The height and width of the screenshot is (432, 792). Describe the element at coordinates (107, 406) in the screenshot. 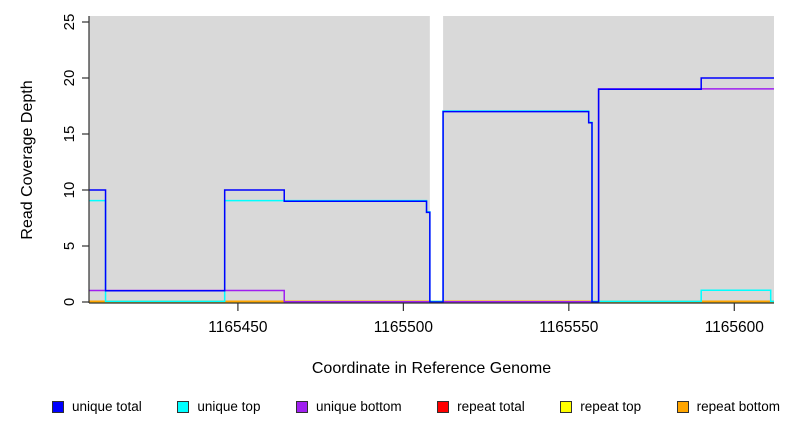

I see `legend-item-label: unique total` at that location.